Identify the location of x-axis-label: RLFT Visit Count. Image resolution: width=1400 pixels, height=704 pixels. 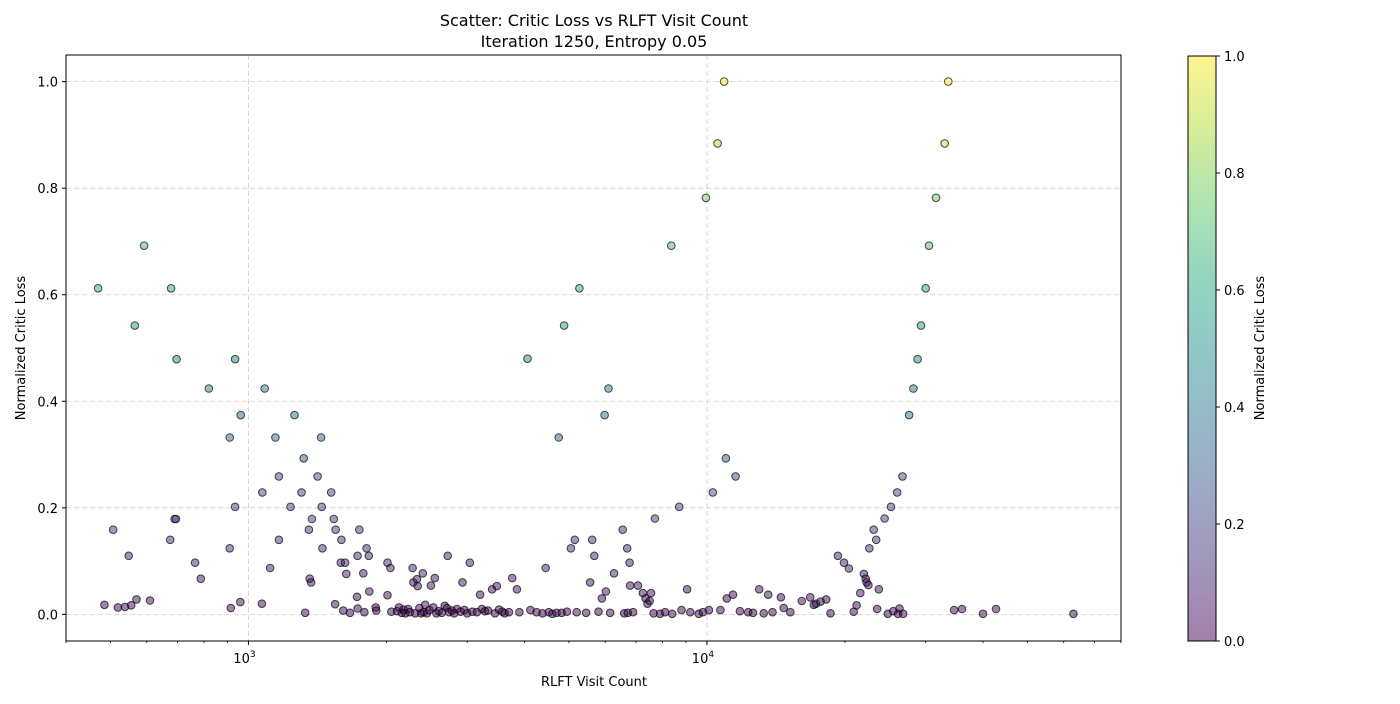
(594, 682).